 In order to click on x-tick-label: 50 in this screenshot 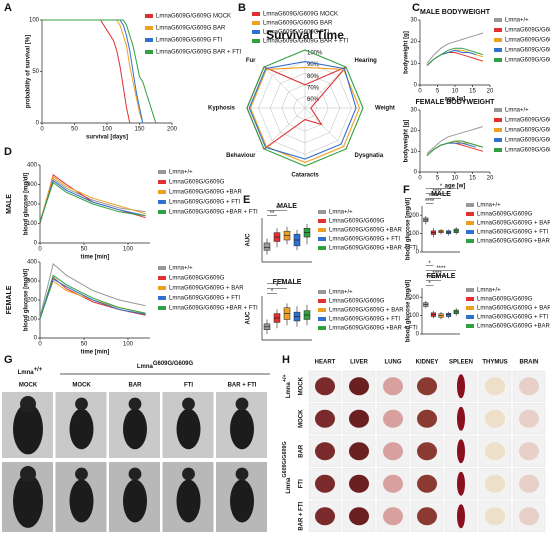, I will do `click(84, 345)`.